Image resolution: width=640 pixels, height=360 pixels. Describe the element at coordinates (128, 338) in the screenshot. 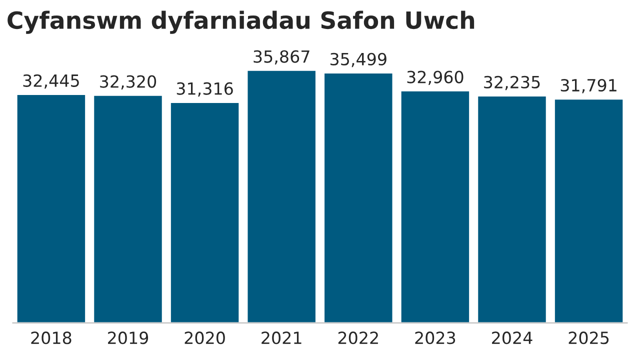

I see `x-tick-label: 2019` at that location.